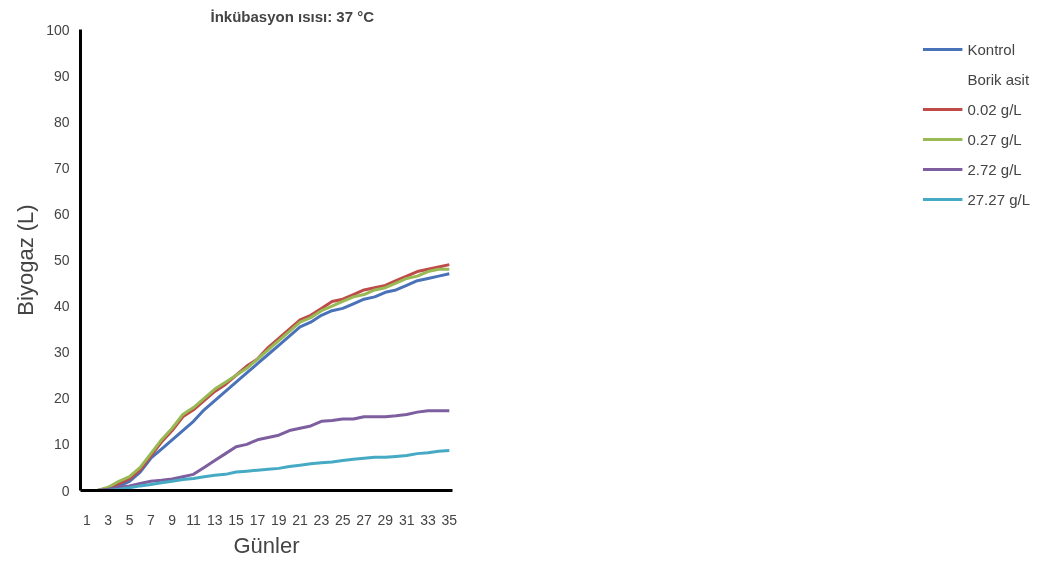 This screenshot has height=576, width=1055. I want to click on x-tick-label: 35, so click(449, 519).